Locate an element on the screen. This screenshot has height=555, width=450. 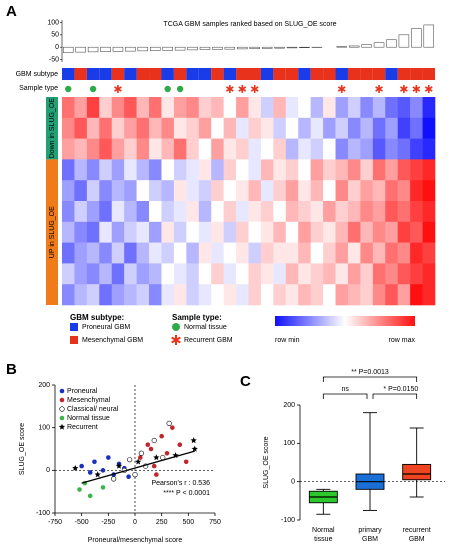
row-group-label: Down in SLUG_OE is located at coordinates (52, 128).